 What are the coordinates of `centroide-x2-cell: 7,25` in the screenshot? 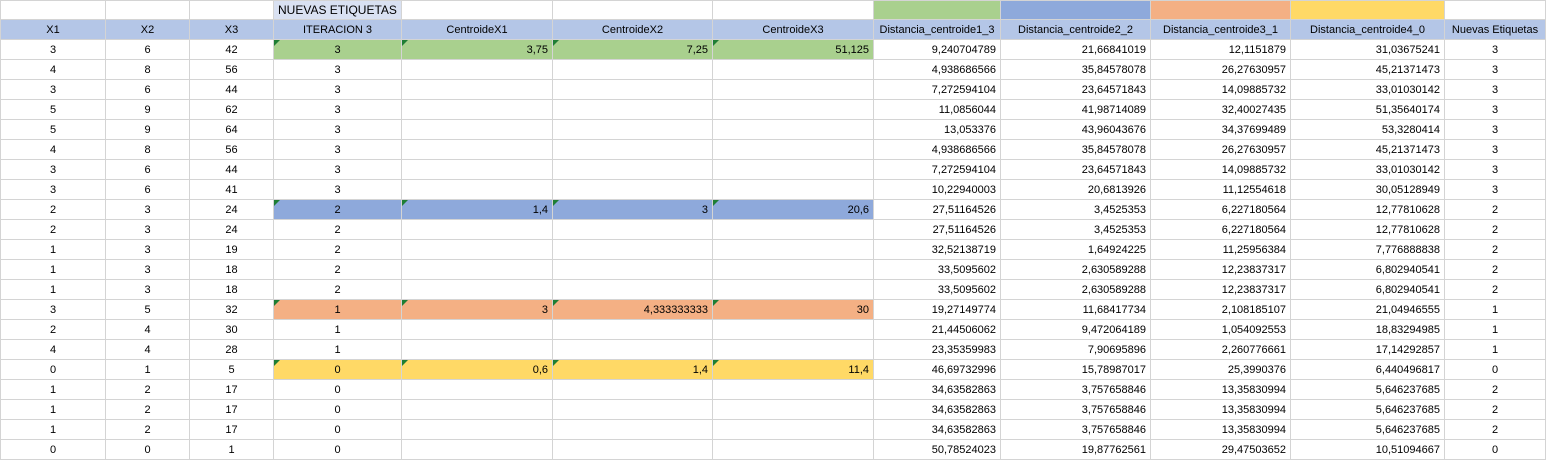 It's located at (632, 49).